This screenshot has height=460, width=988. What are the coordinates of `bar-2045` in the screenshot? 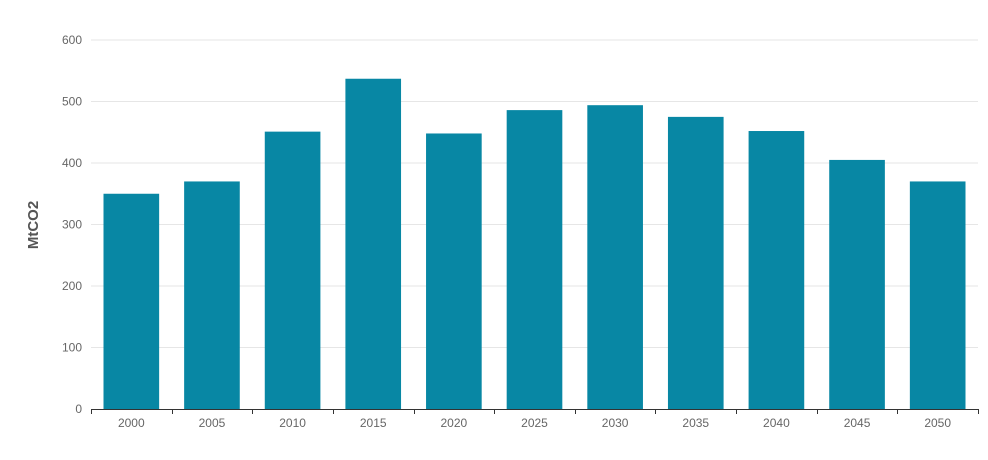 It's located at (857, 284).